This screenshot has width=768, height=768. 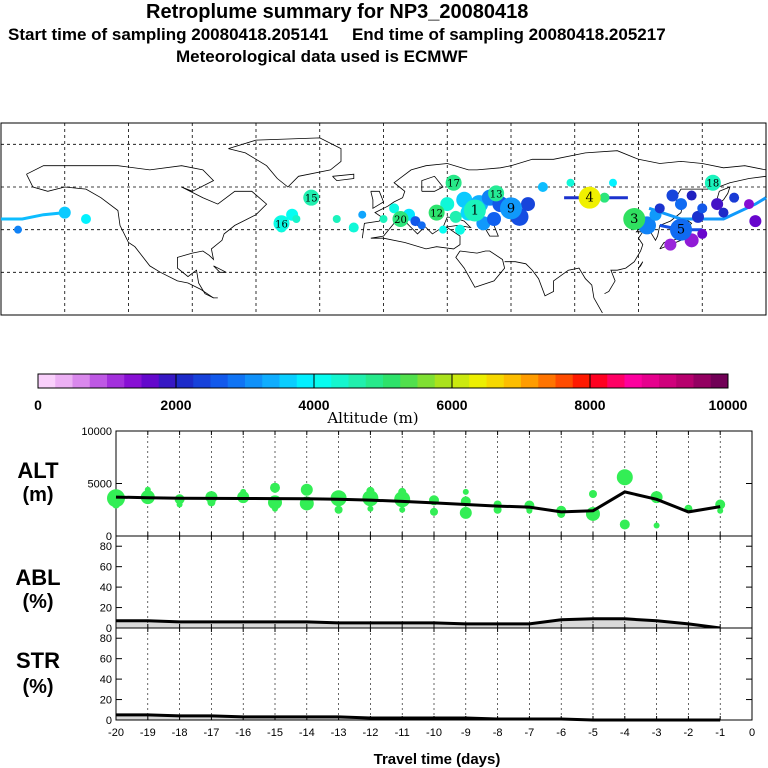 I want to click on map-cluster-label: 15, so click(x=311, y=199).